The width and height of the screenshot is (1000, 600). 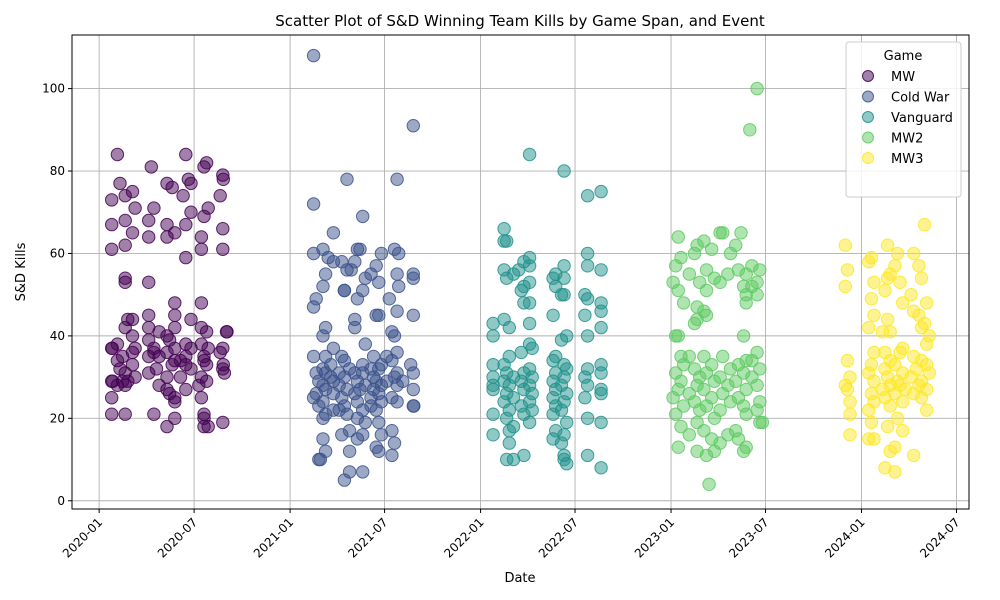 I want to click on x-tick-label: 2021-07, so click(x=367, y=537).